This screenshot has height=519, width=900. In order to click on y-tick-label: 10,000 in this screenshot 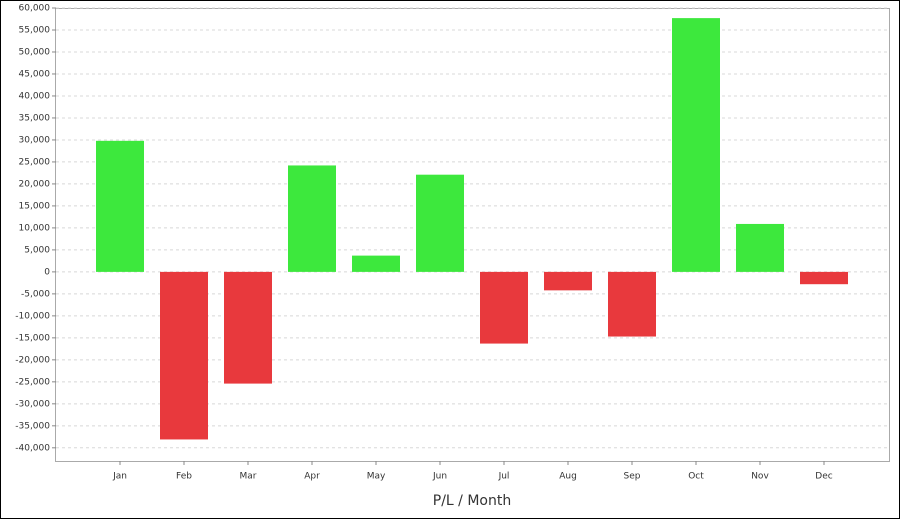, I will do `click(35, 228)`.